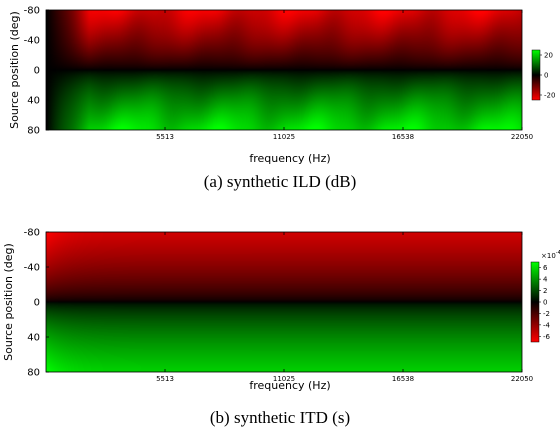 Image resolution: width=560 pixels, height=437 pixels. Describe the element at coordinates (280, 181) in the screenshot. I see `caption-ild: (a) synthetic ILD (dB)` at that location.